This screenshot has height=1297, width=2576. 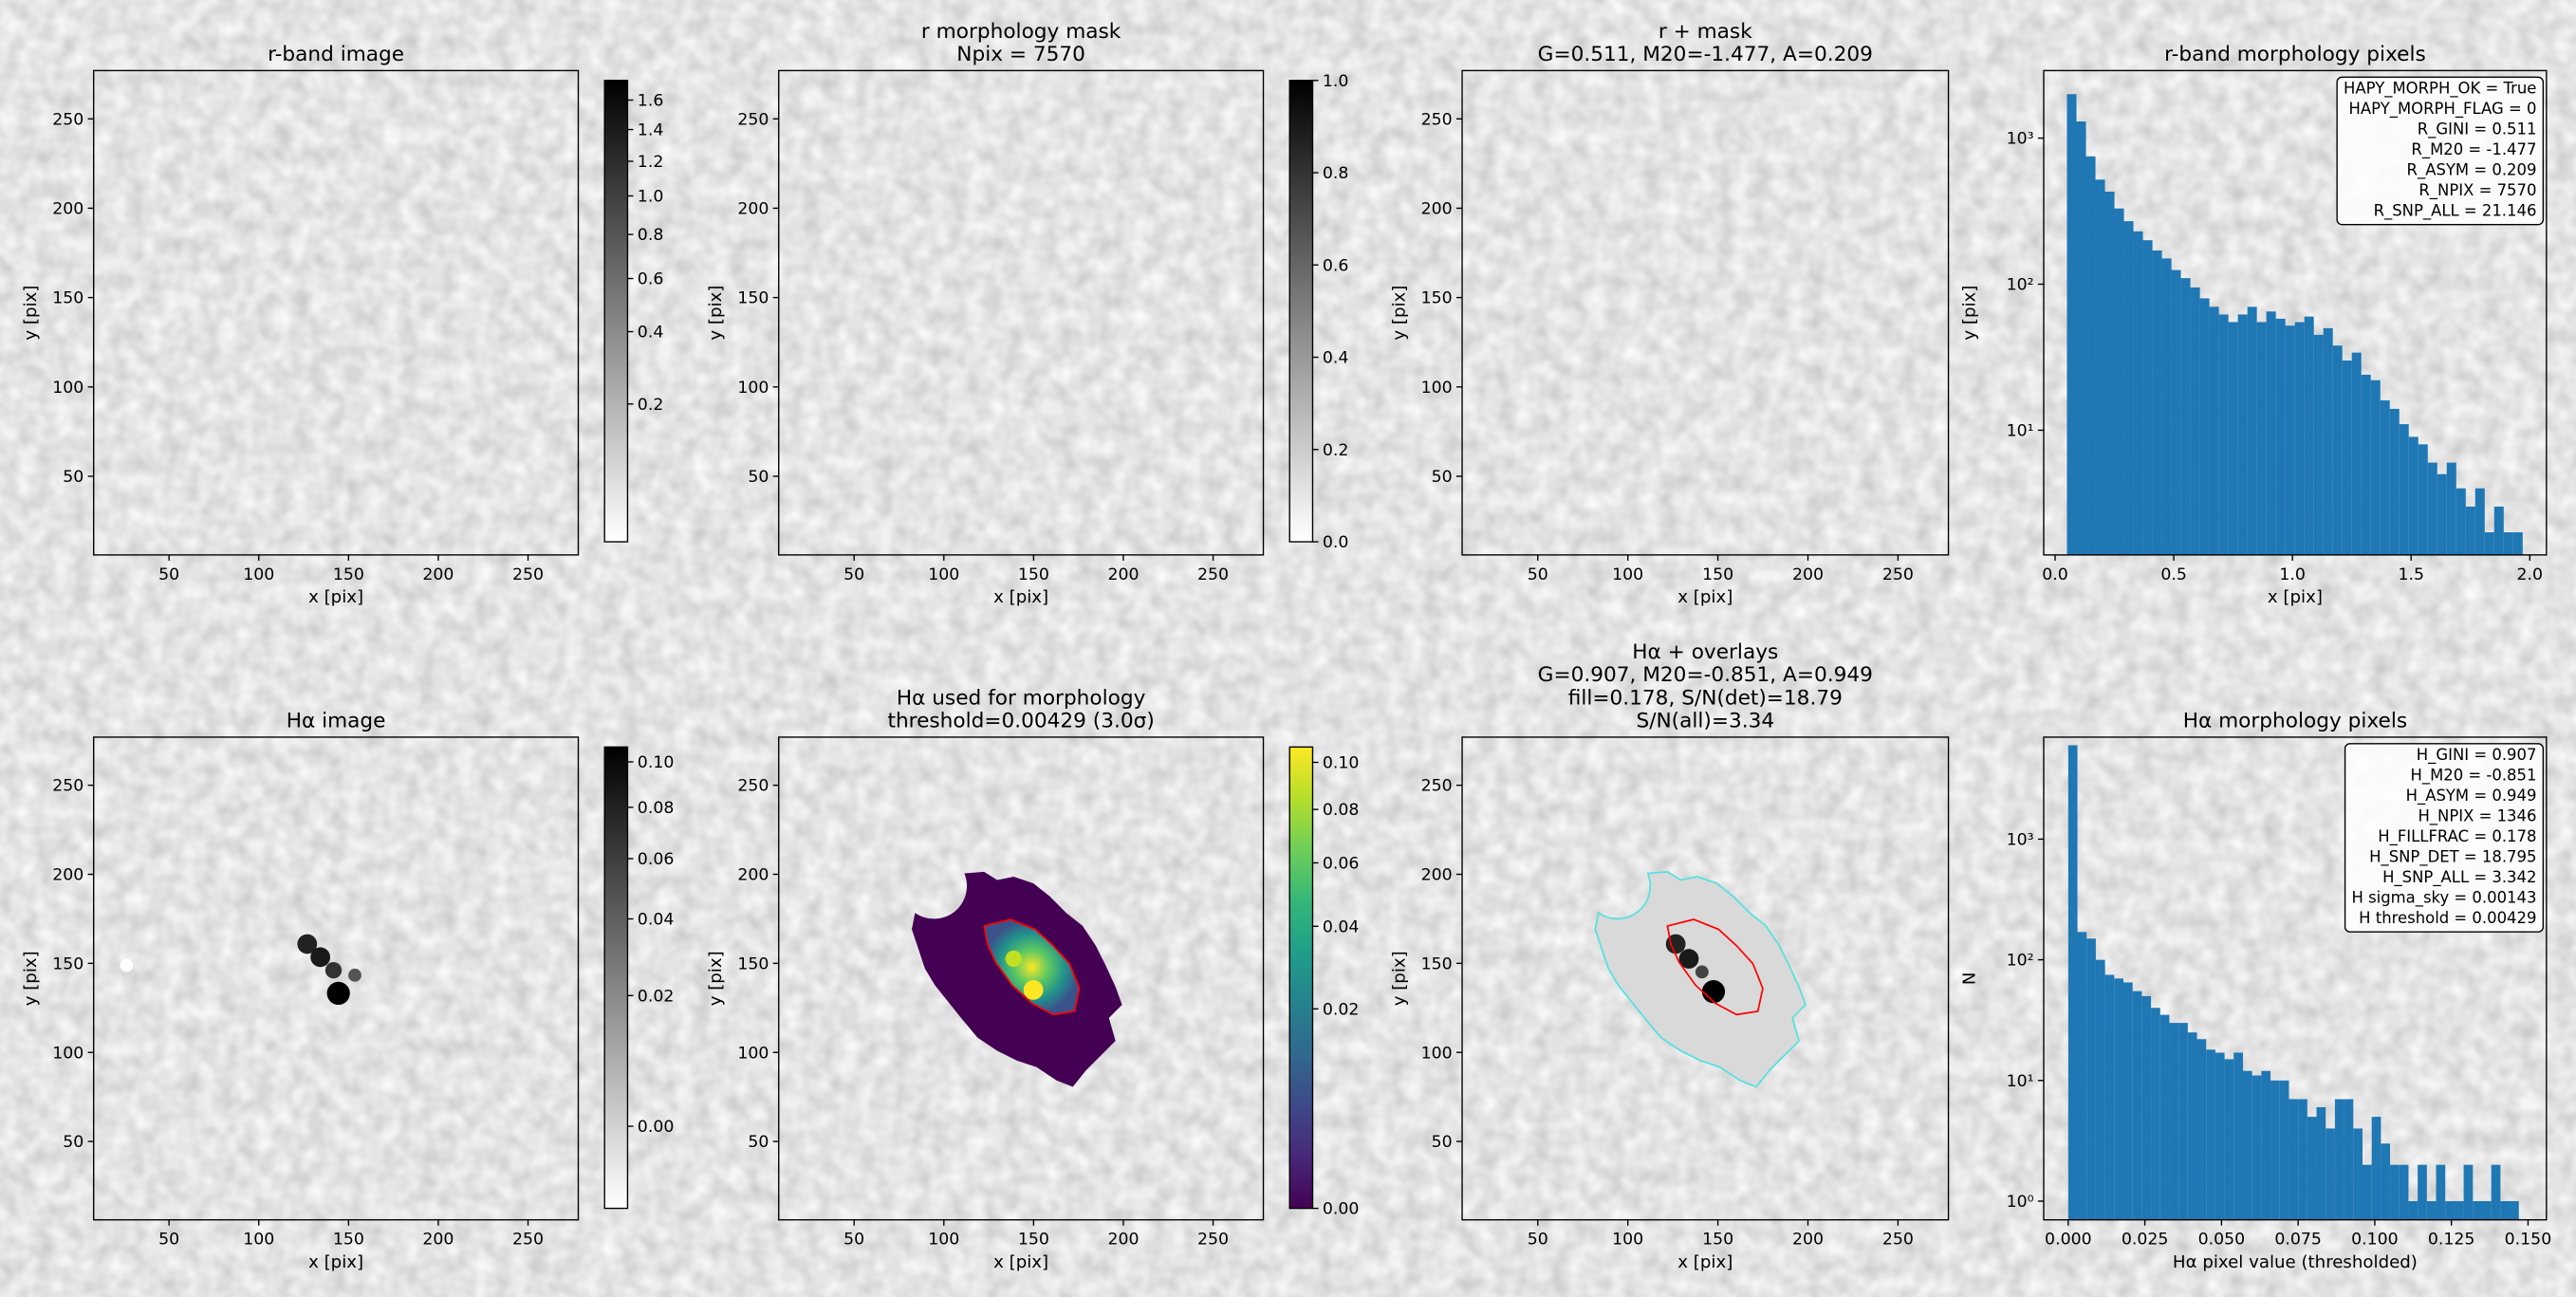 I want to click on panel-title: Hα morphology pixels, so click(x=2295, y=722).